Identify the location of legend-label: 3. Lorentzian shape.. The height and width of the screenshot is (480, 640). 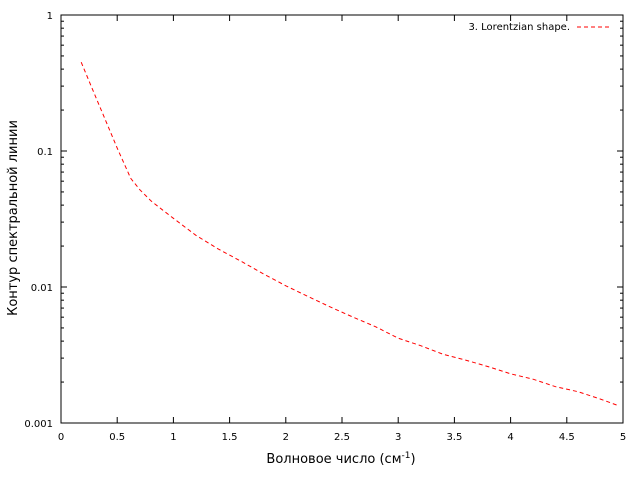
(519, 27).